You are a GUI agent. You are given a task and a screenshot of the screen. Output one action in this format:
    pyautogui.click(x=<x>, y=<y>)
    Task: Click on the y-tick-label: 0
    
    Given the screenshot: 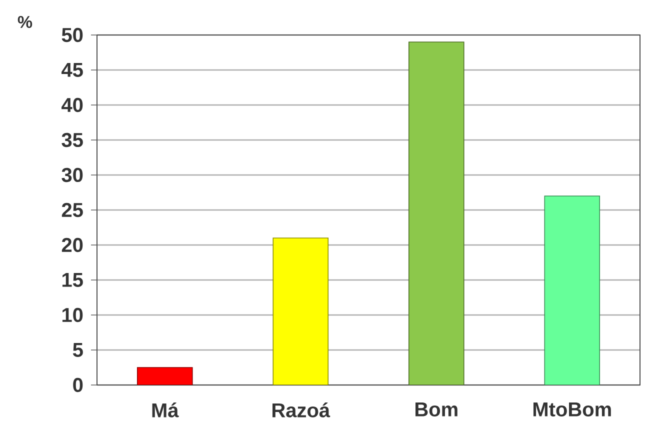 What is the action you would take?
    pyautogui.click(x=78, y=385)
    